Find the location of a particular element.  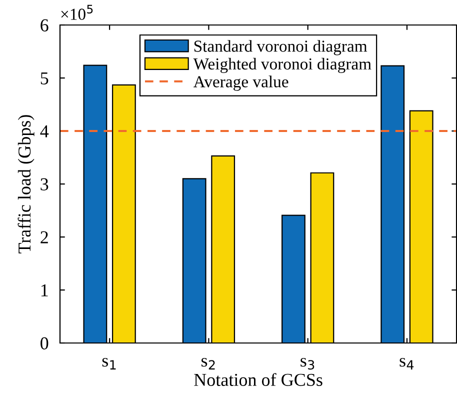

text: ×10$^{5}$ is located at coordinates (77, 12).